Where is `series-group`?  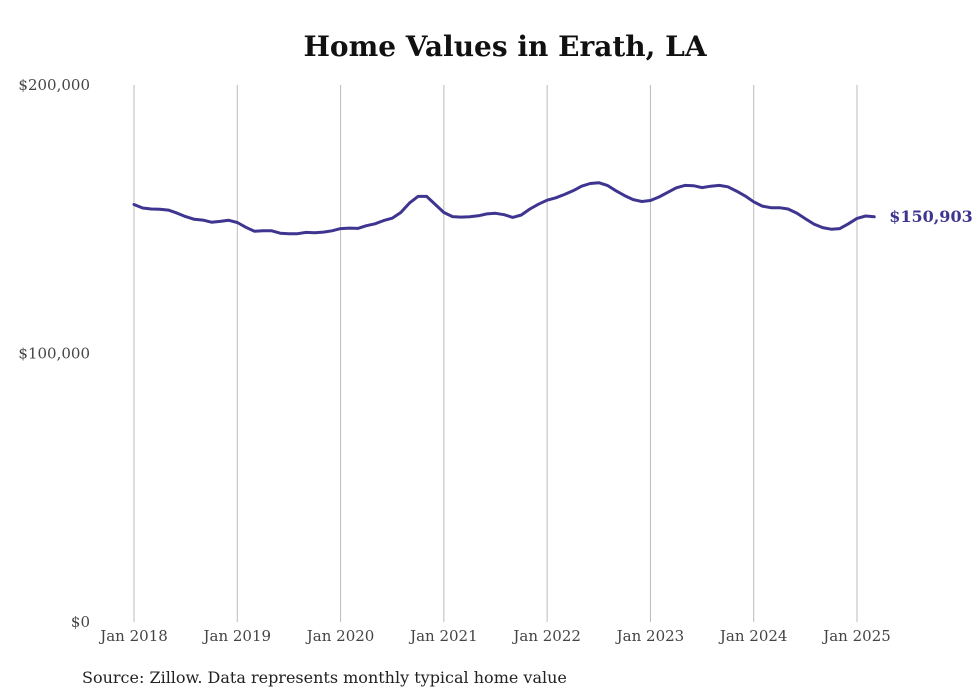 series-group is located at coordinates (504, 208).